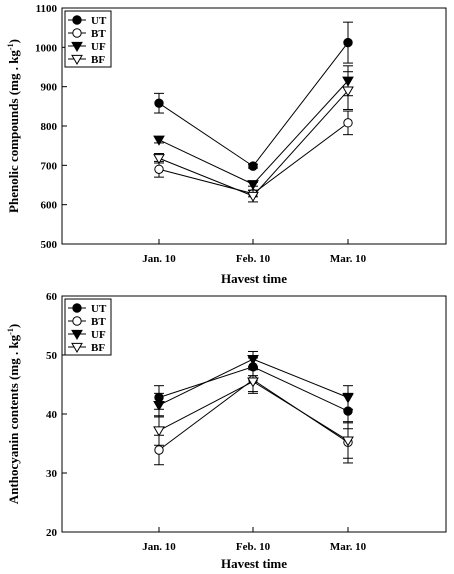 Image resolution: width=454 pixels, height=574 pixels. I want to click on y-tick-label: 500, so click(49, 245).